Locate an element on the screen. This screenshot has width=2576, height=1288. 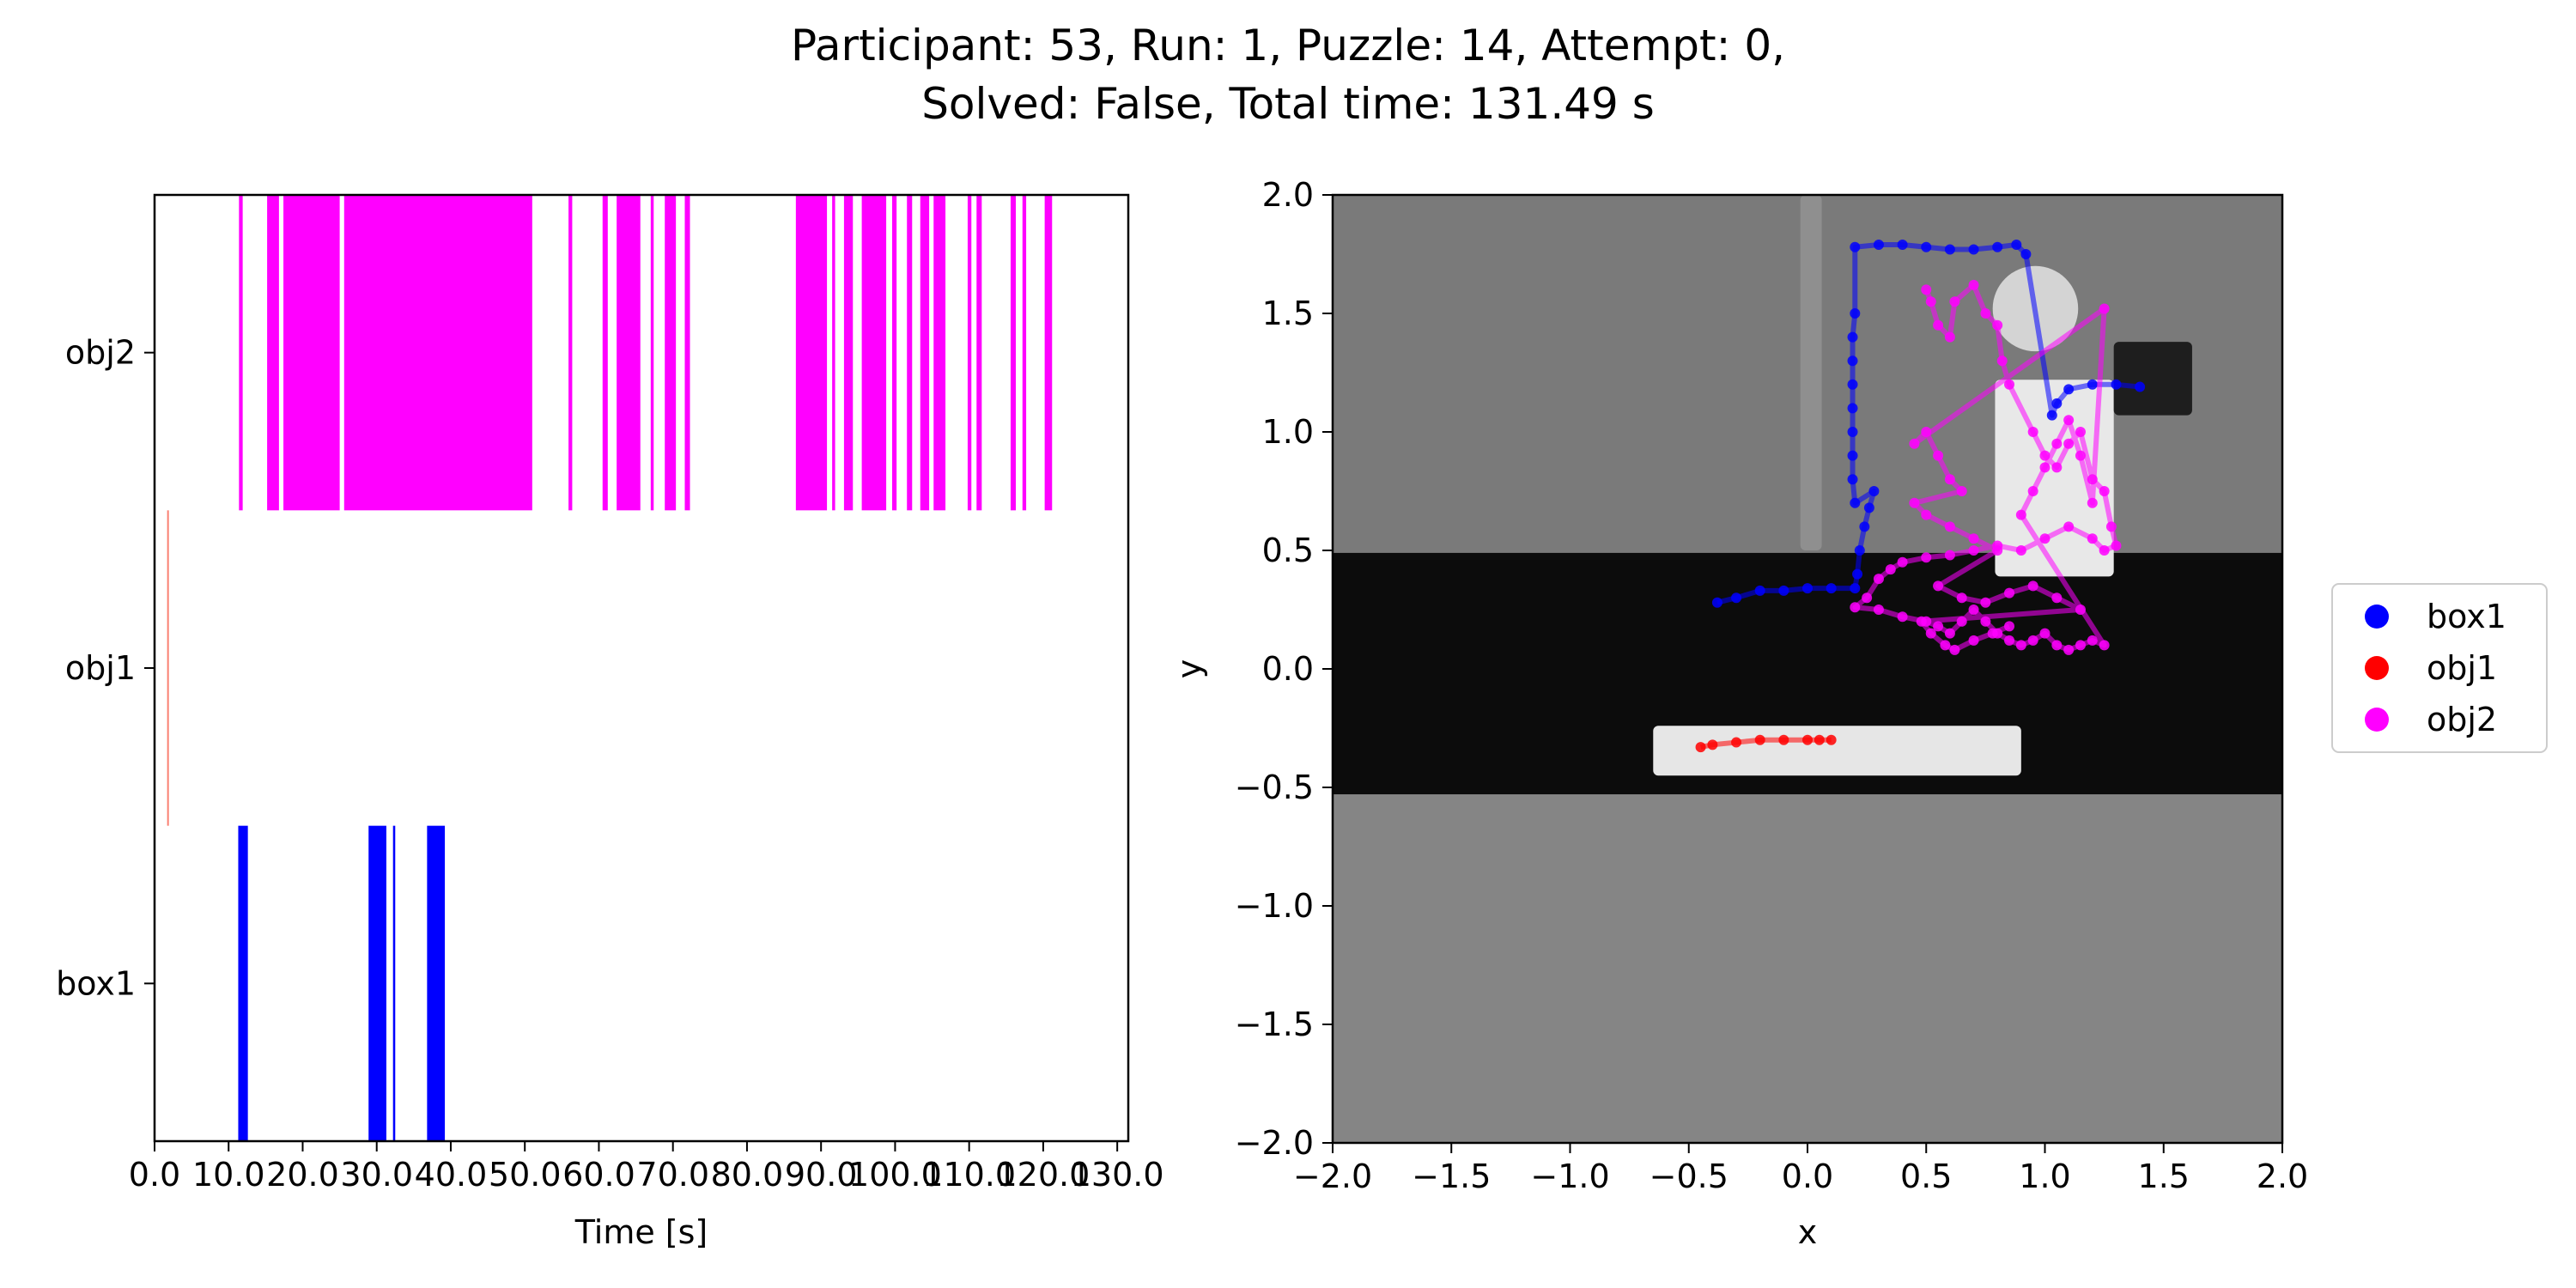
trajectory-ytick-label-6: 1.0 is located at coordinates (1288, 432).